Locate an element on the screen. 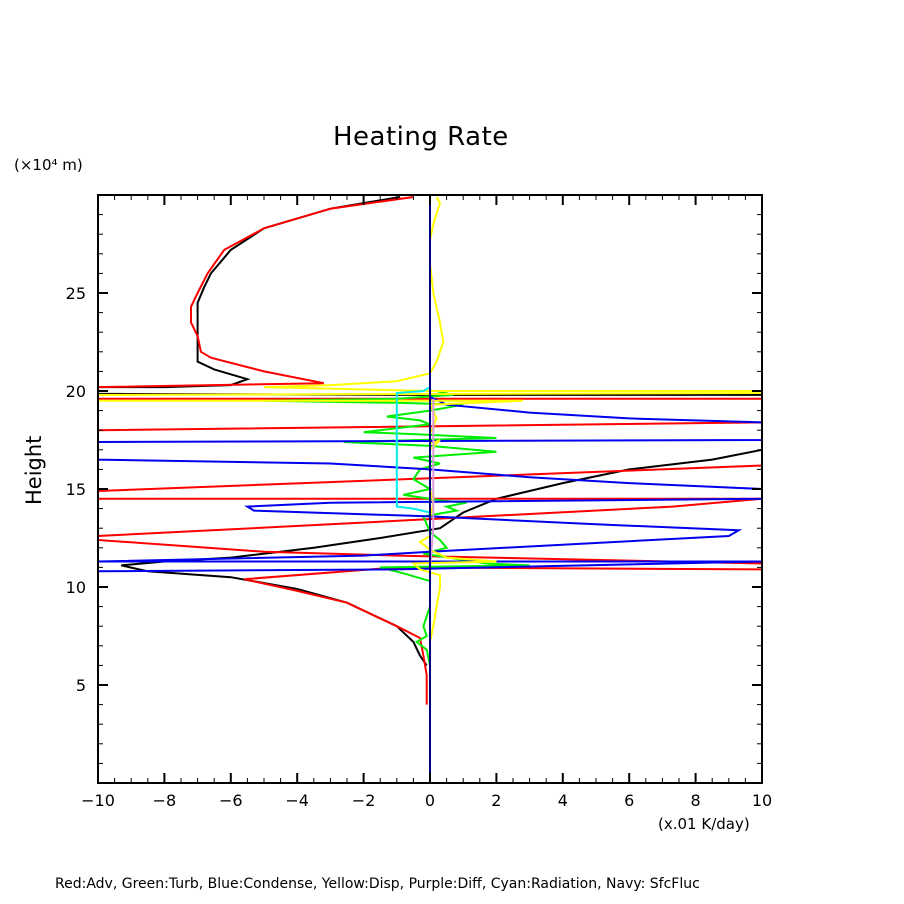  x-tick-label: −6 is located at coordinates (231, 800).